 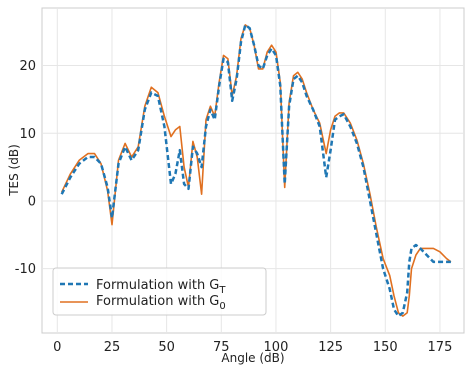 I want to click on x-tick-label: 125, so click(x=330, y=347).